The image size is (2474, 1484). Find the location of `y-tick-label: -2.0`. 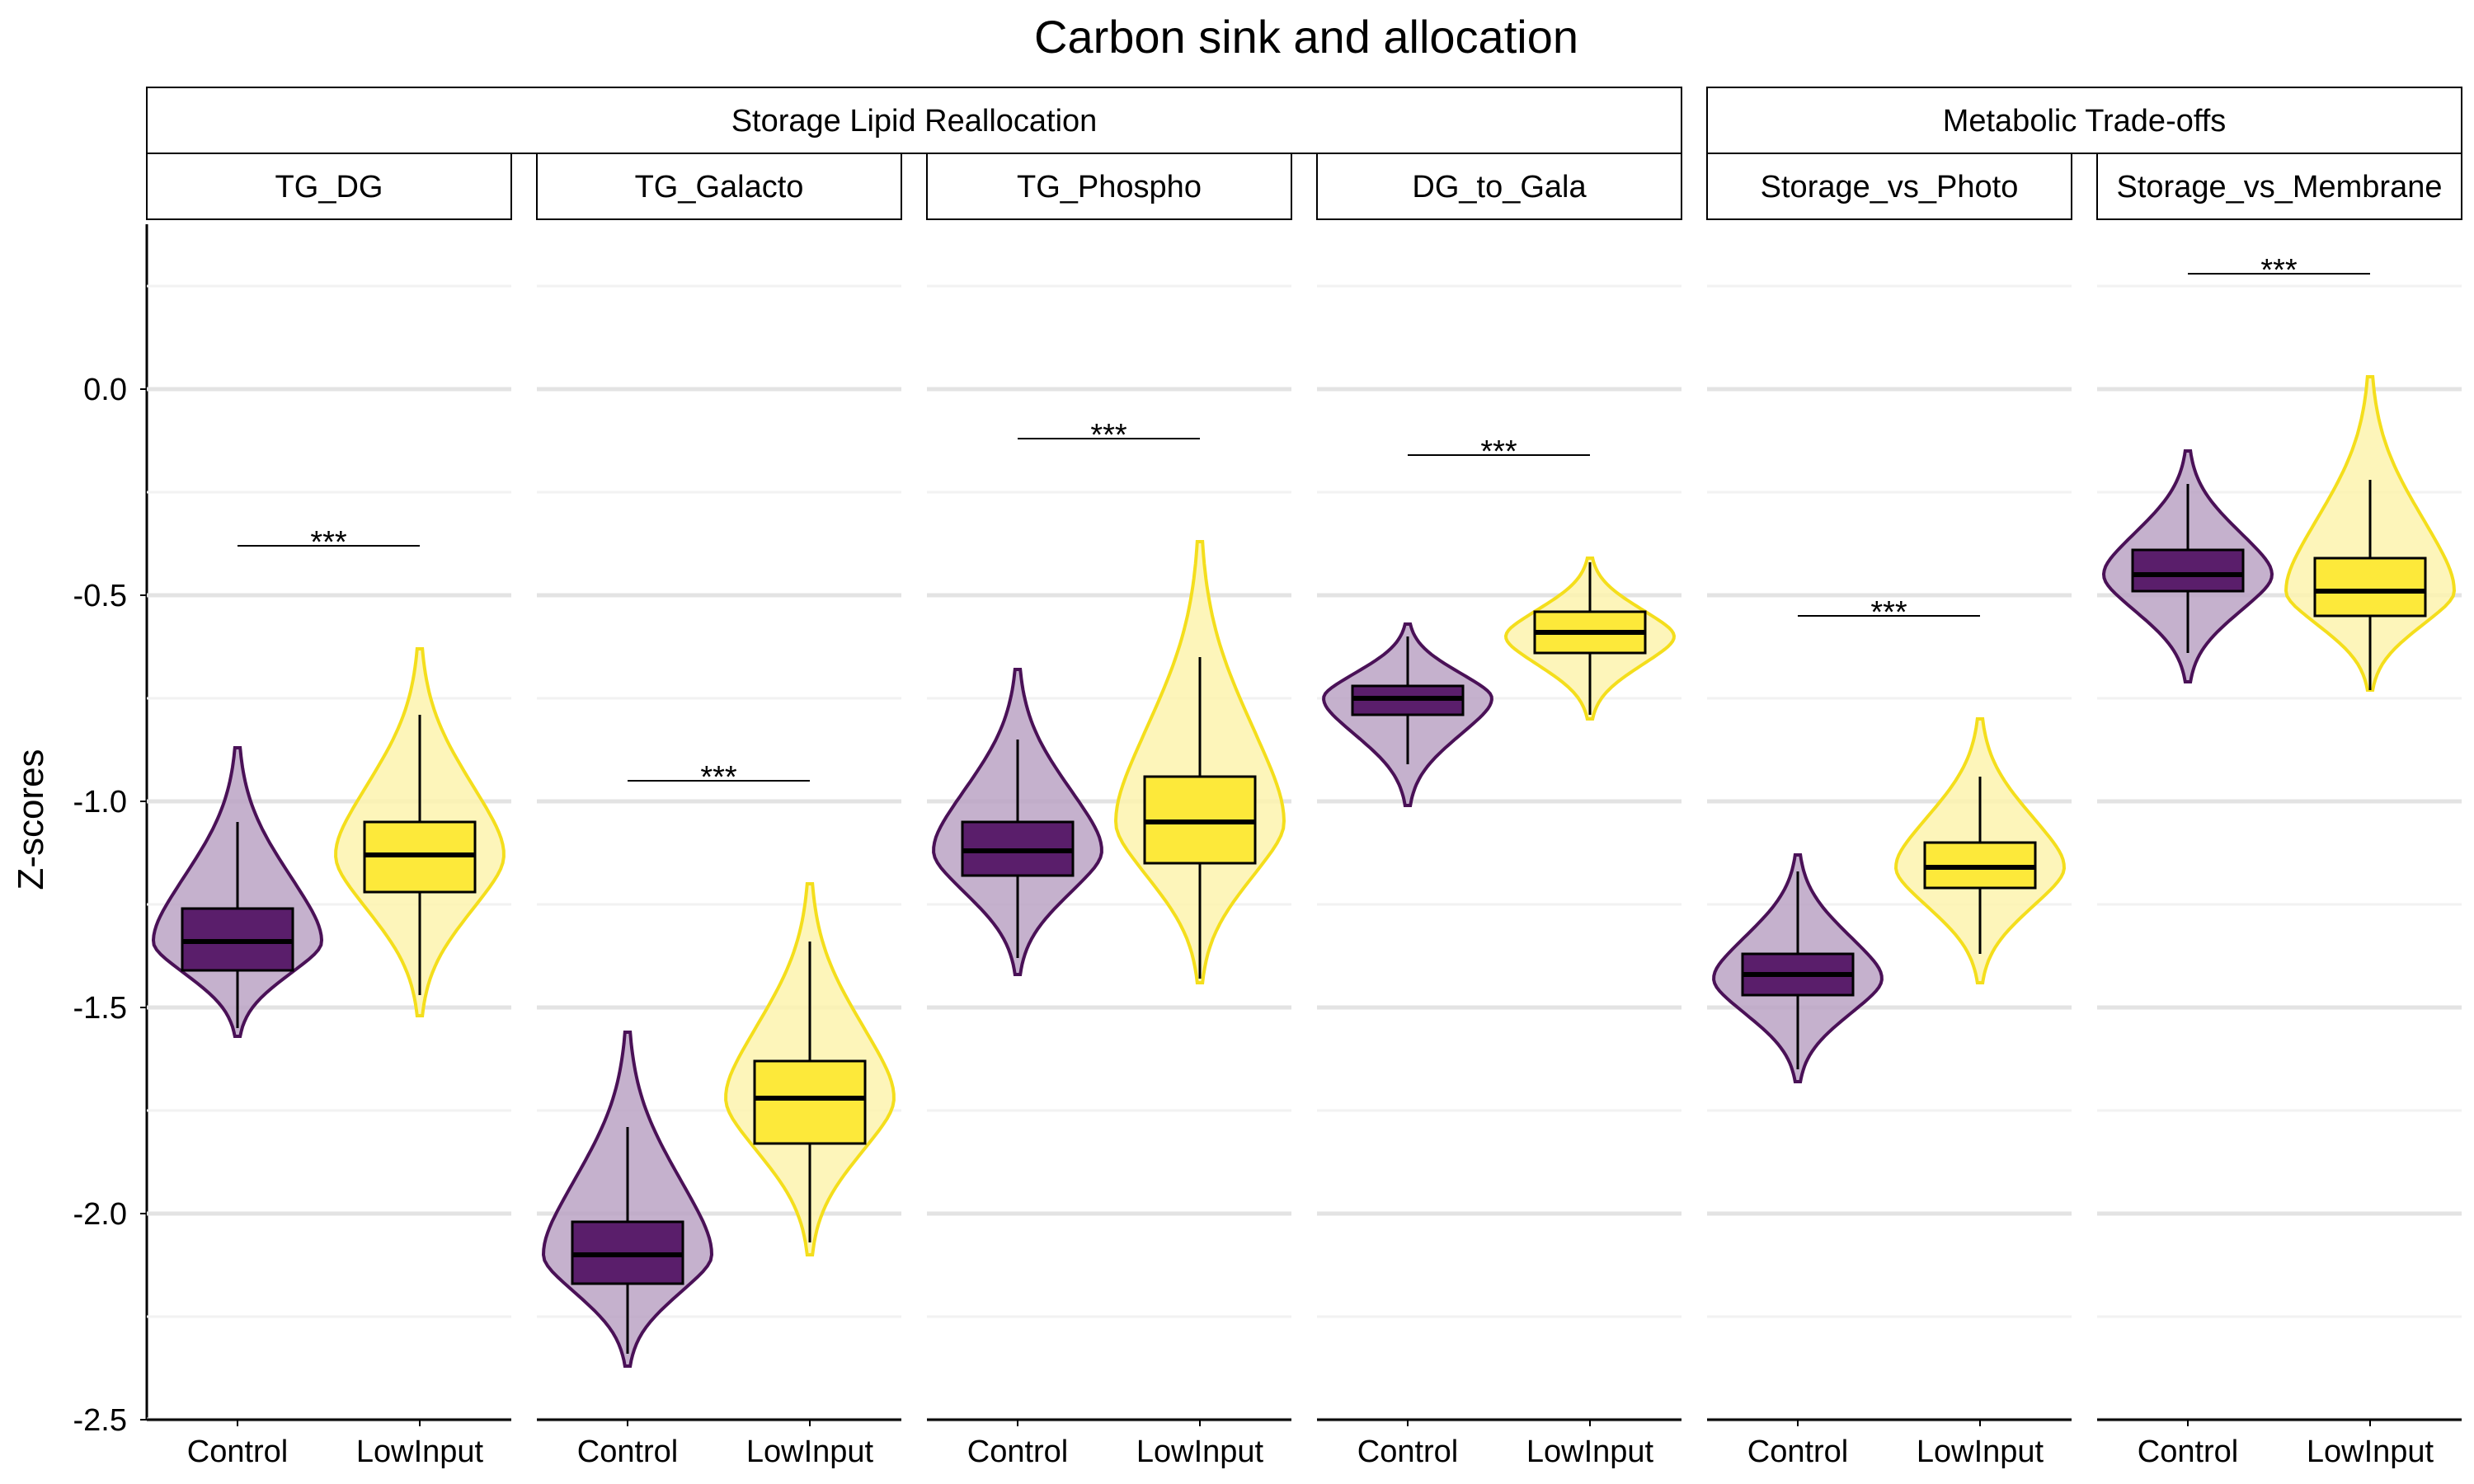

y-tick-label: -2.0 is located at coordinates (100, 1214).